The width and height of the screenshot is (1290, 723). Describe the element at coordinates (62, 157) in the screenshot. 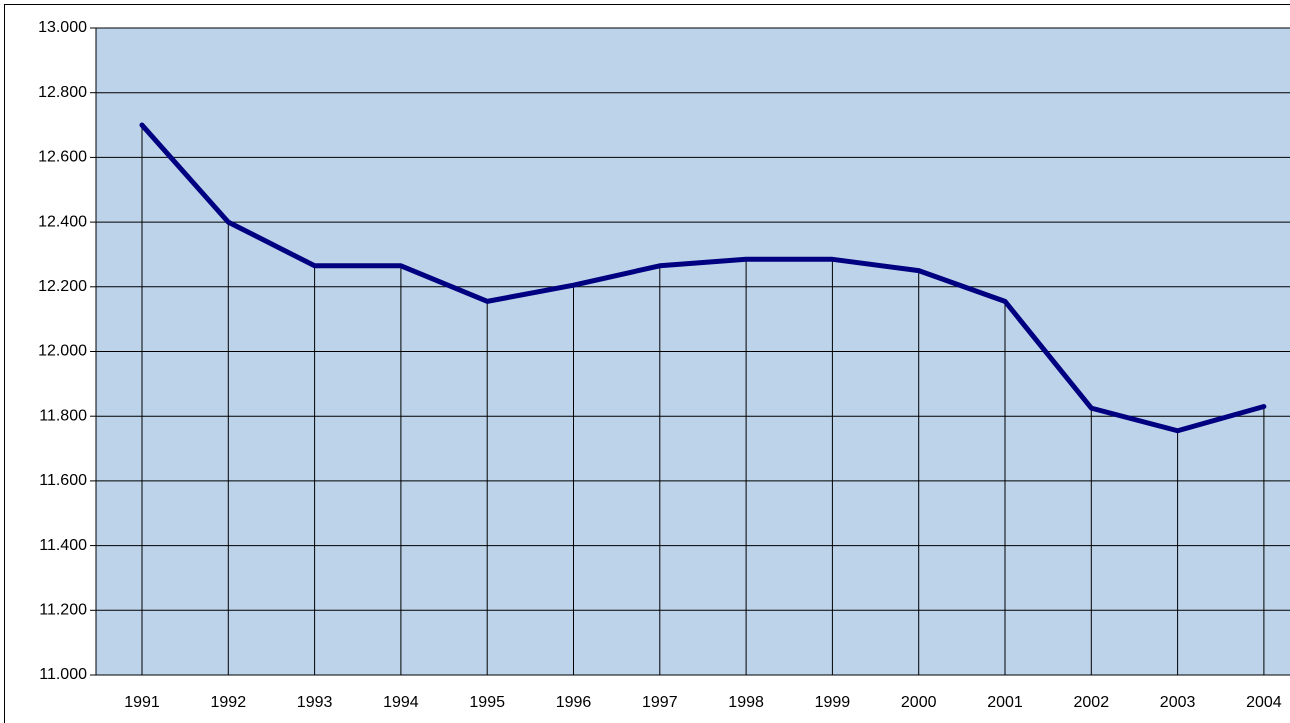

I see `y-tick-label: 12.600` at that location.